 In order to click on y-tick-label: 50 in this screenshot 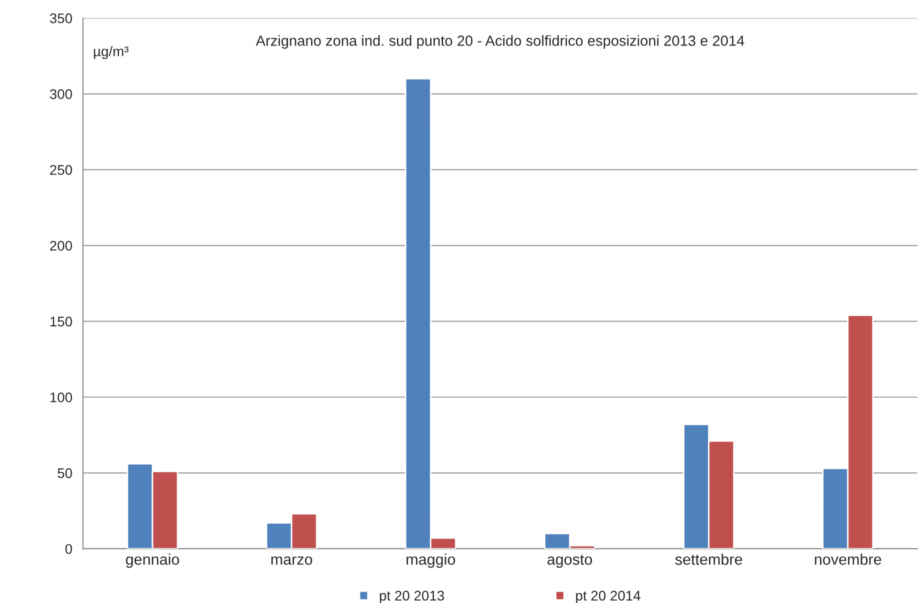, I will do `click(65, 473)`.